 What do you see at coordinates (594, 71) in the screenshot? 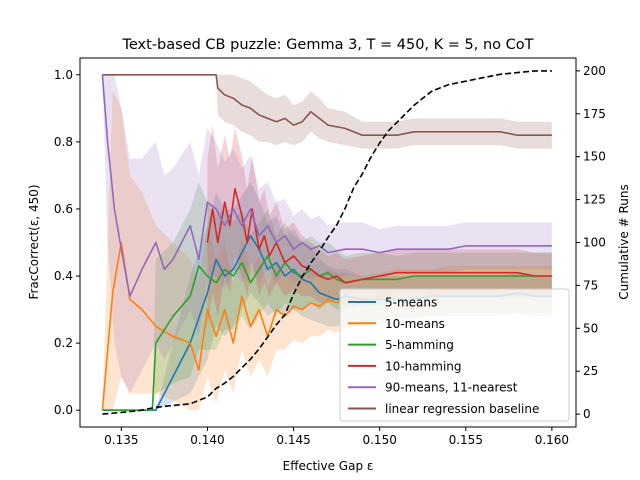
I see `y2-tick-label: 200` at bounding box center [594, 71].